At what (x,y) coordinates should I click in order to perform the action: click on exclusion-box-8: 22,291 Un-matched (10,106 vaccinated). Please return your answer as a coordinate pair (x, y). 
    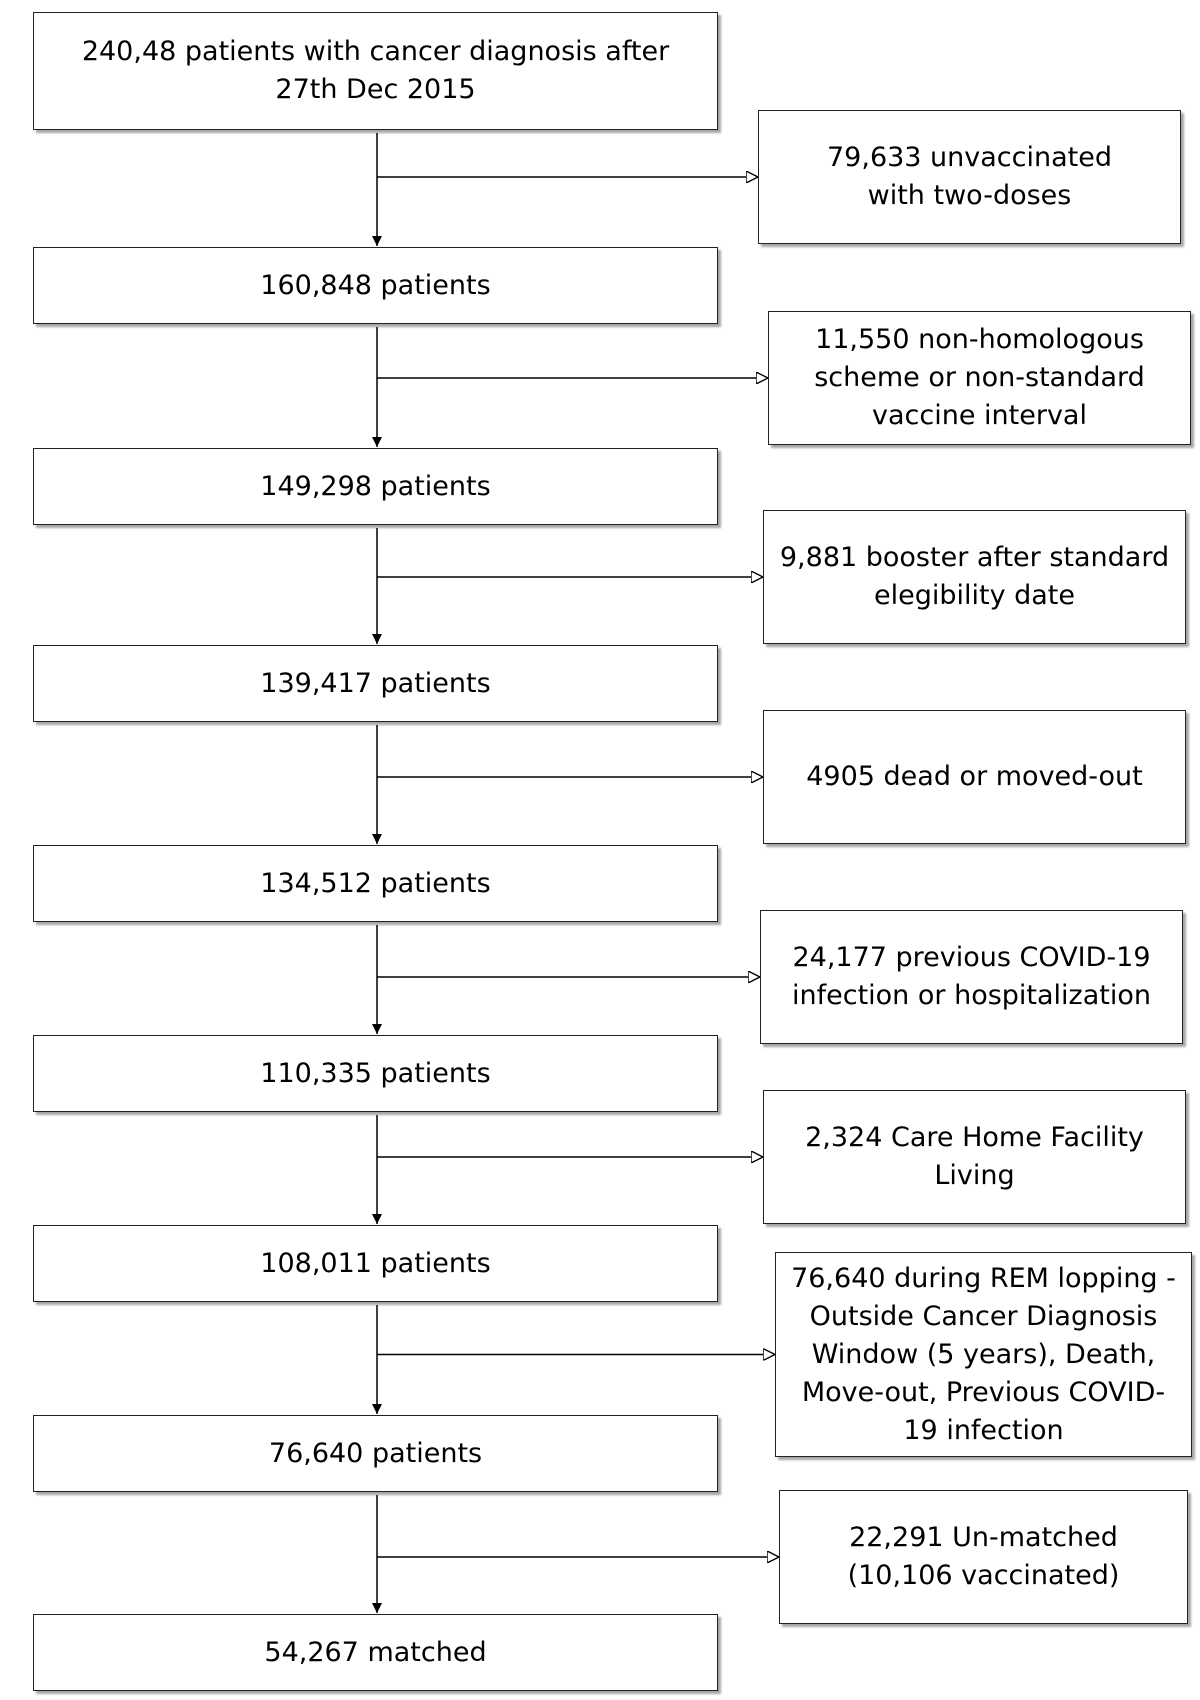
    Looking at the image, I should click on (983, 1557).